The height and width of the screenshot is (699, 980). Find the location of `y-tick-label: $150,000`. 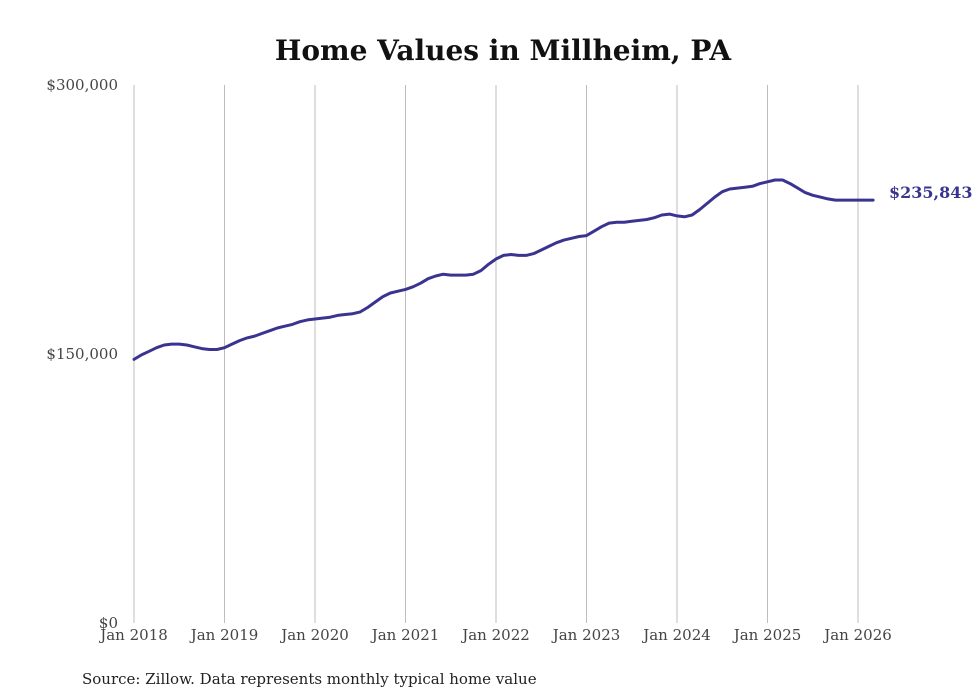

y-tick-label: $150,000 is located at coordinates (82, 354).